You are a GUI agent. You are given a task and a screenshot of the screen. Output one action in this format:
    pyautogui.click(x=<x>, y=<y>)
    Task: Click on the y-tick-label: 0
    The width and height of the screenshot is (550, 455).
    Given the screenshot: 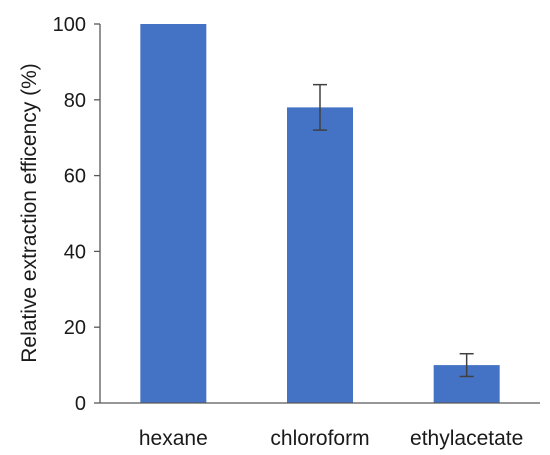 What is the action you would take?
    pyautogui.click(x=80, y=404)
    